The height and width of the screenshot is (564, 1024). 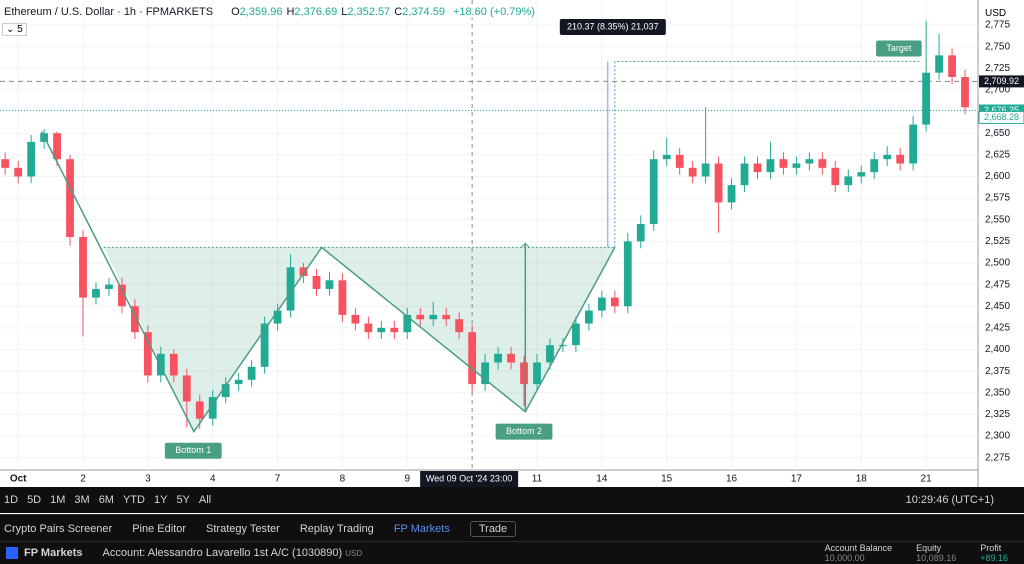 What do you see at coordinates (159, 528) in the screenshot?
I see `tab: Pine Editor` at bounding box center [159, 528].